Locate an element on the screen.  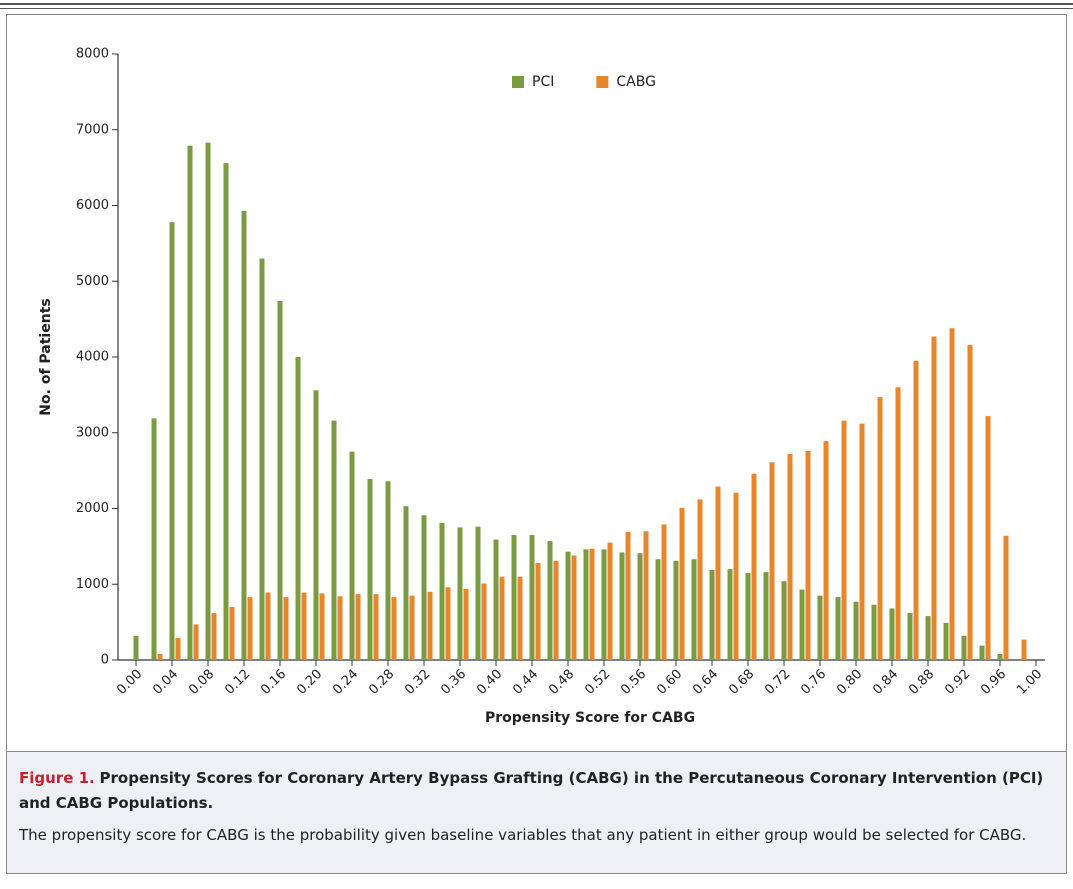
x-tick-label: 0.08 is located at coordinates (201, 682).